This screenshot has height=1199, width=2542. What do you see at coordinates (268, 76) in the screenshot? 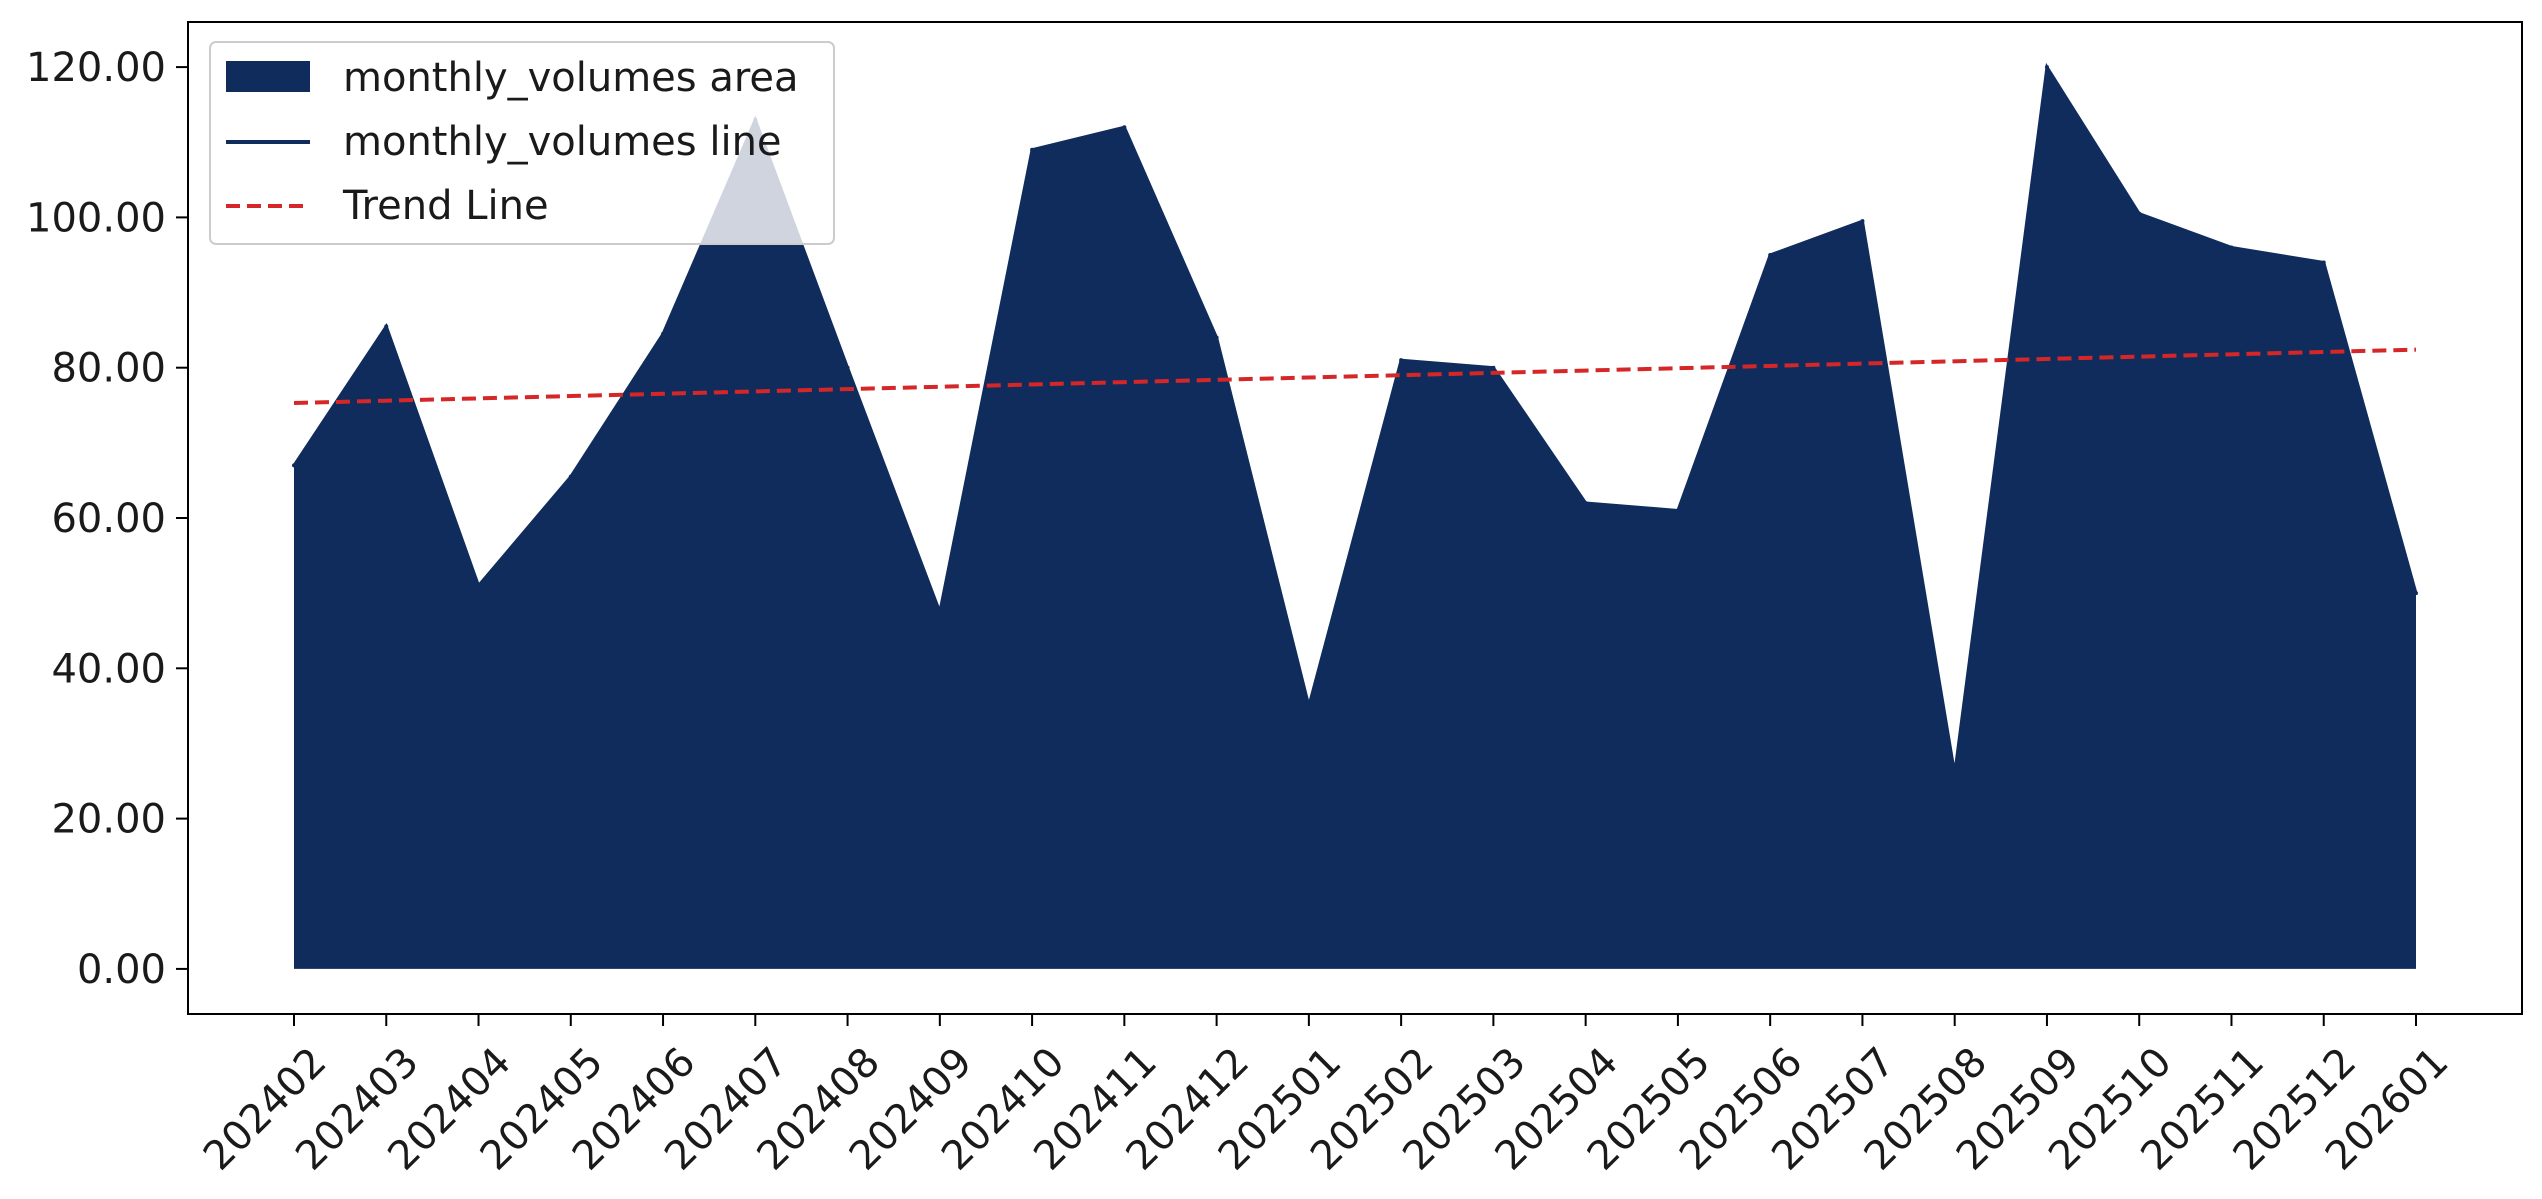
I see `legend-area-swatch` at bounding box center [268, 76].